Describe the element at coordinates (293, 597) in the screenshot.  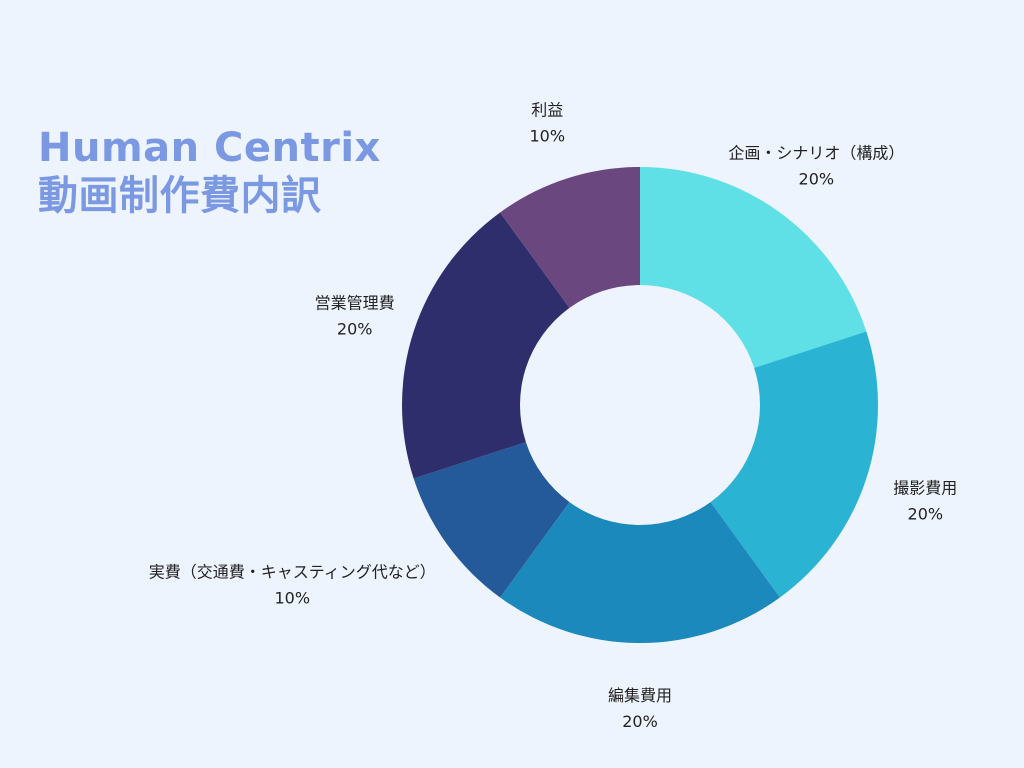
I see `slice-value-label-4: 10%` at that location.